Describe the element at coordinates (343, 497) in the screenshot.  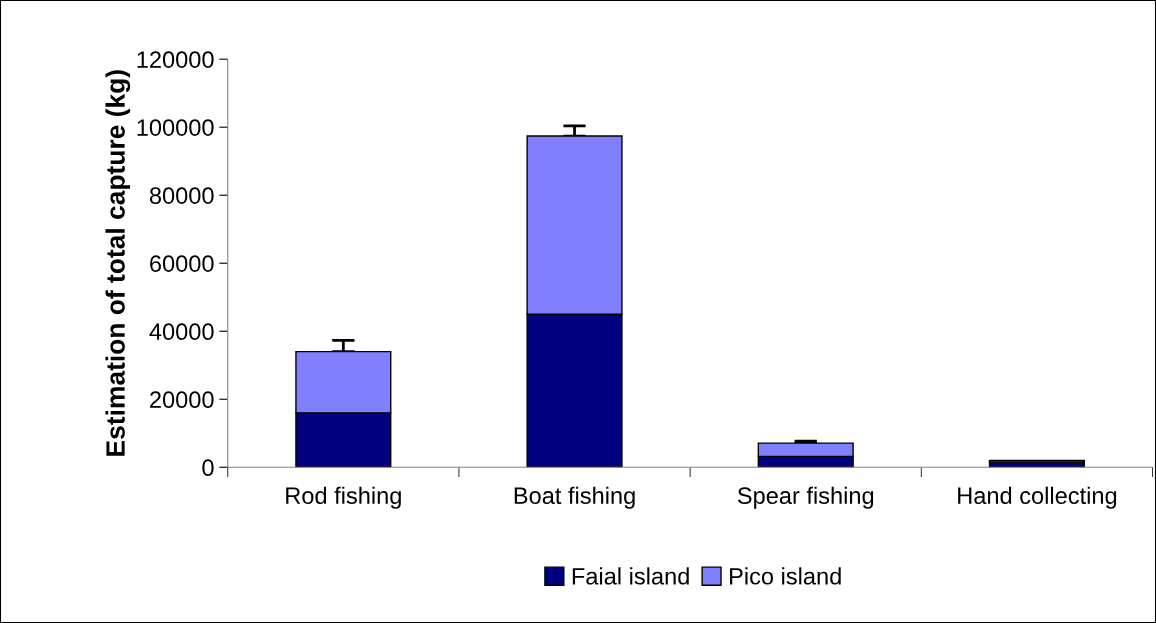
I see `x-tick-label: Rod fishing` at that location.